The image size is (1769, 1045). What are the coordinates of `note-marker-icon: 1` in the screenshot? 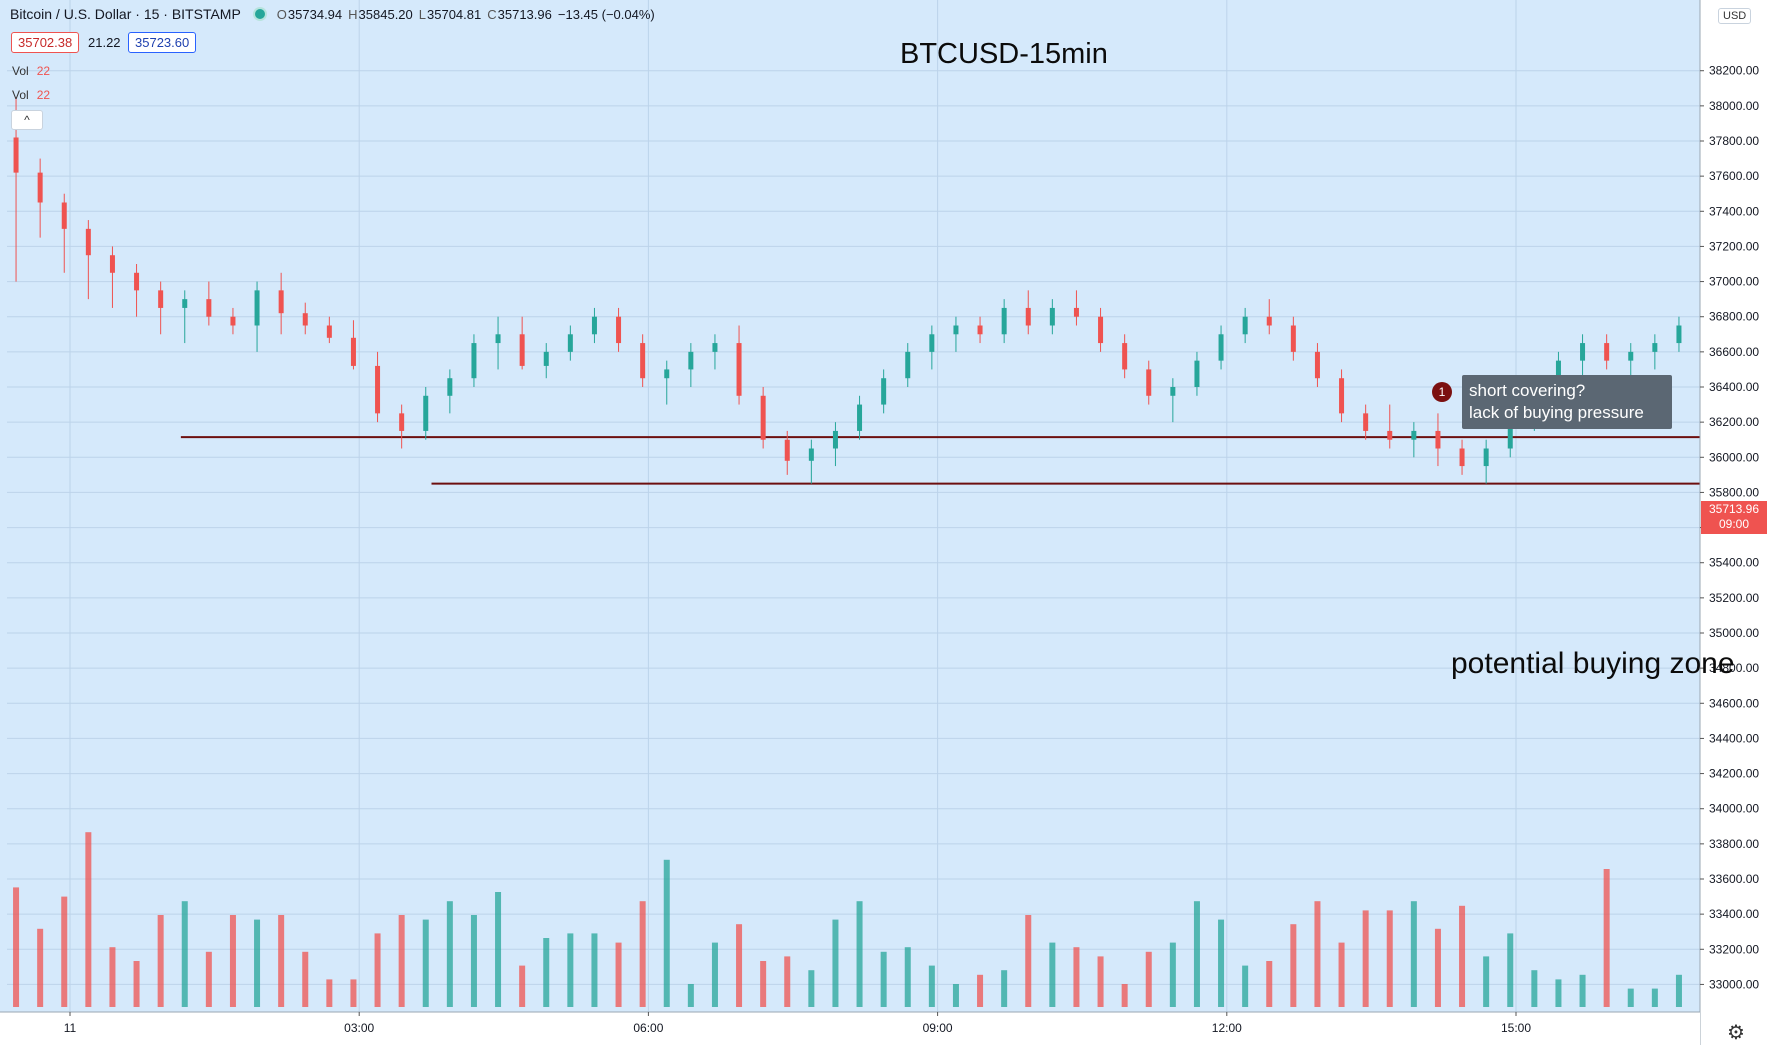 It's located at (1442, 392).